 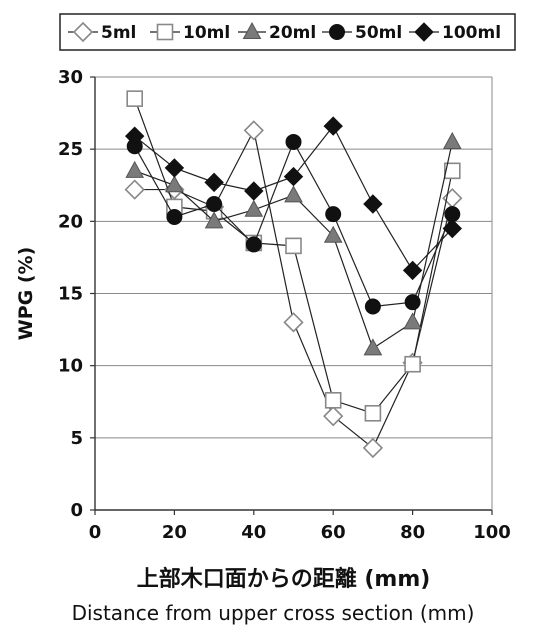 I want to click on legend-label: 10ml, so click(x=206, y=33).